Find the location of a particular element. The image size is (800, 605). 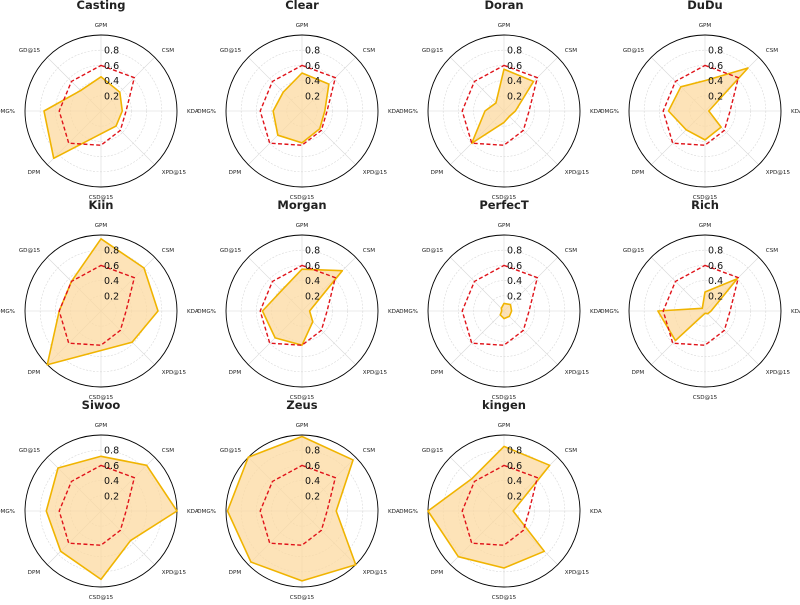

chart-title-kingen: kingen is located at coordinates (504, 405).